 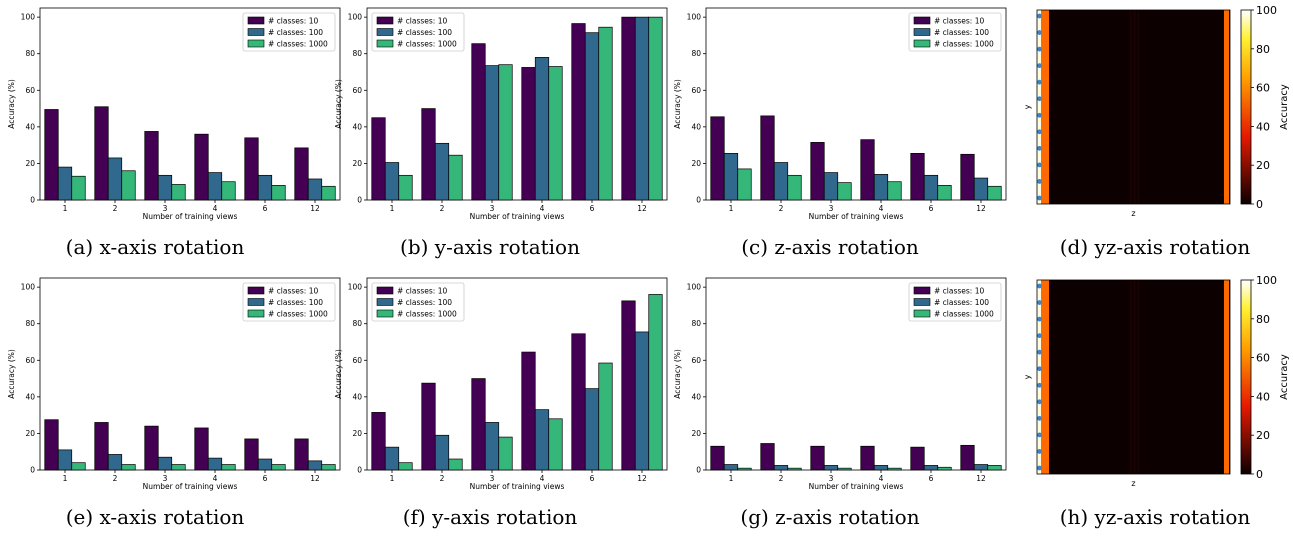 What do you see at coordinates (1266, 10) in the screenshot?
I see `colorbar-tick-label: 100` at bounding box center [1266, 10].